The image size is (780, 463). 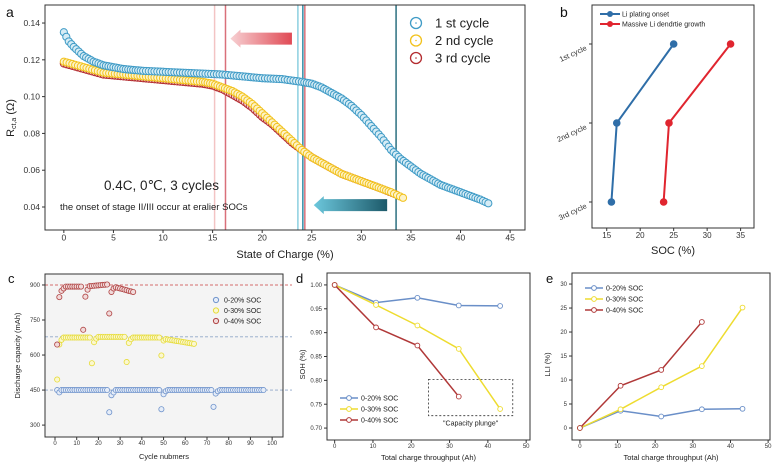 What do you see at coordinates (11, 108) in the screenshot?
I see `y-label-unit: (Ω)` at bounding box center [11, 108].